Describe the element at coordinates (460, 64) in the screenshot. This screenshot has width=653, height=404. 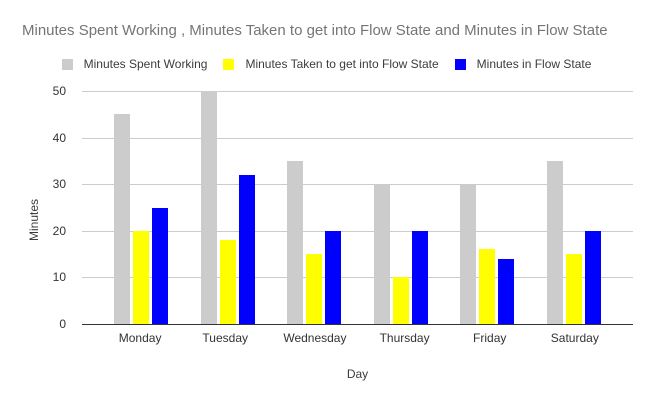
I see `legend-swatch-blue` at that location.